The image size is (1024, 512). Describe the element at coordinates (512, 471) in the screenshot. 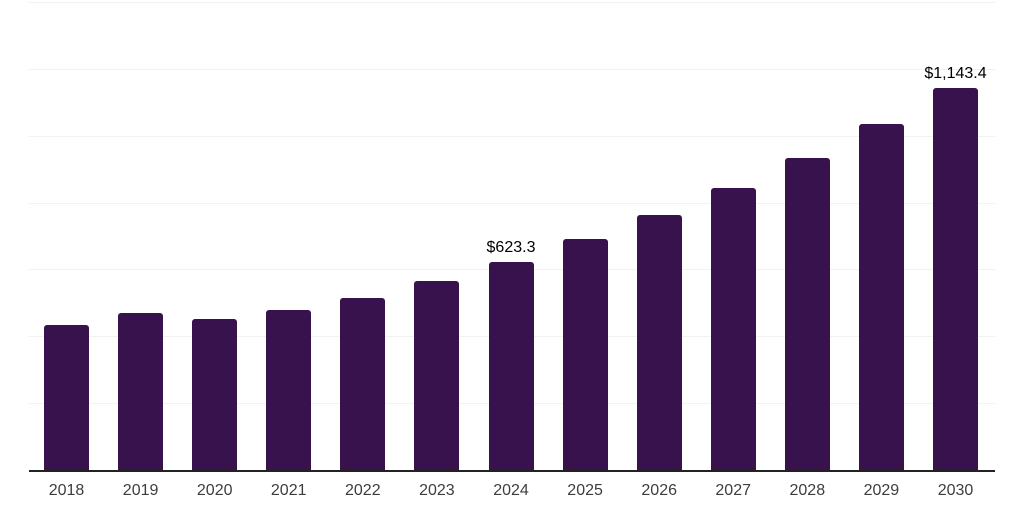

I see `x-axis-line` at that location.